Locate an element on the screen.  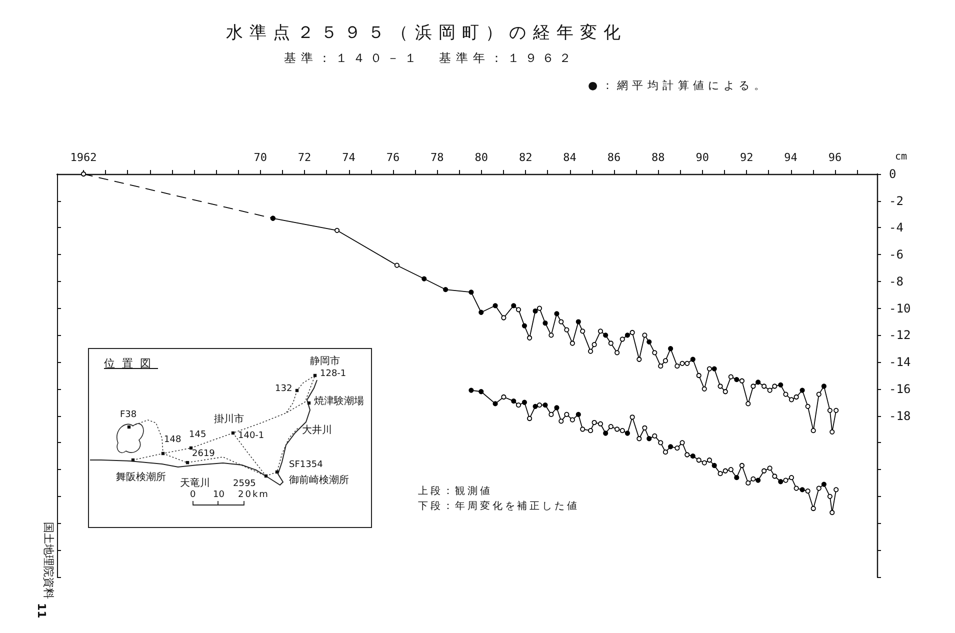
annotation: 20km is located at coordinates (254, 495).